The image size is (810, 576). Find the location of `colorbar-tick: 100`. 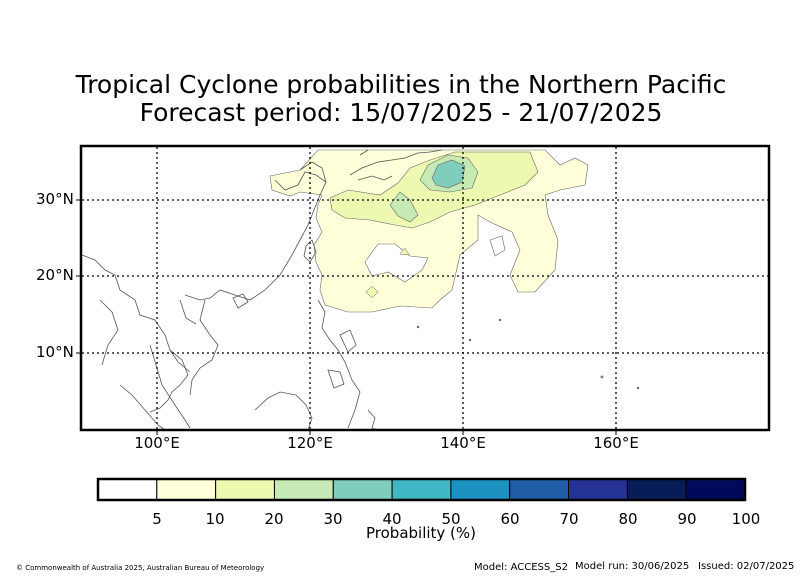

colorbar-tick: 100 is located at coordinates (746, 519).